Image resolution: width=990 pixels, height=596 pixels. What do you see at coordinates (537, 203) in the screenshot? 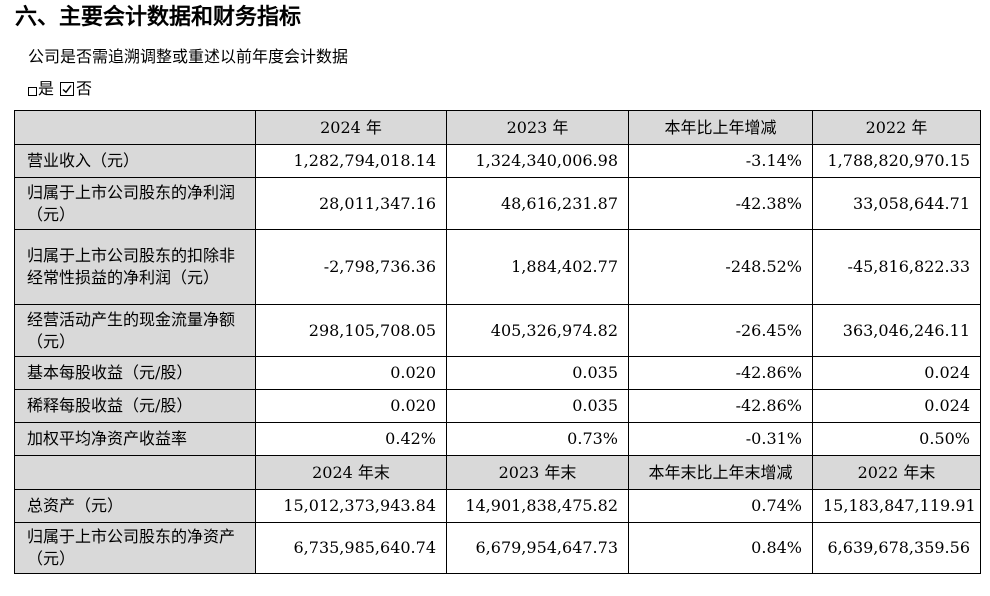
I see `value-cell: 48,616,231.87` at bounding box center [537, 203].